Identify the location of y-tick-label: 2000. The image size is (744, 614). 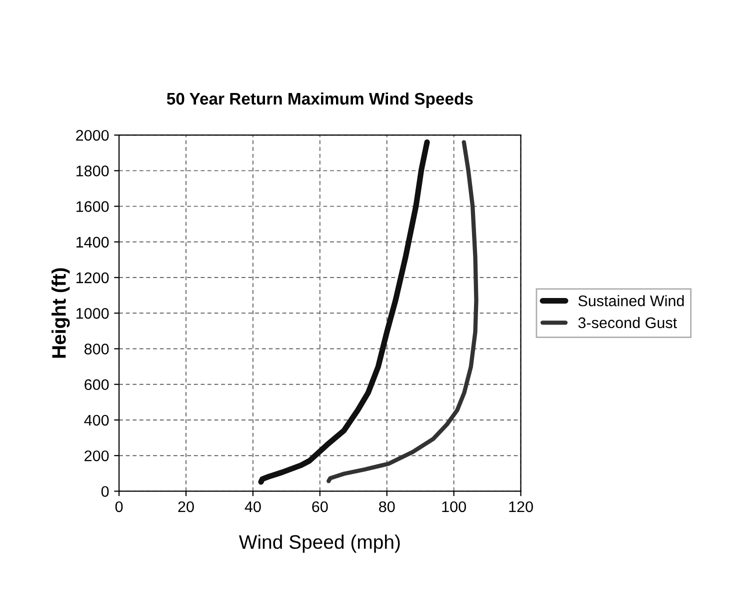
(92, 135).